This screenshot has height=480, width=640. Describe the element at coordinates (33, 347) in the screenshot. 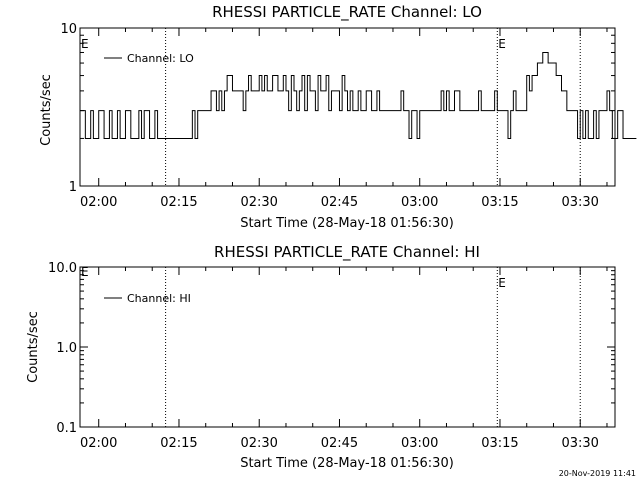

I see `y-axis-label-hi: Counts/sec` at that location.